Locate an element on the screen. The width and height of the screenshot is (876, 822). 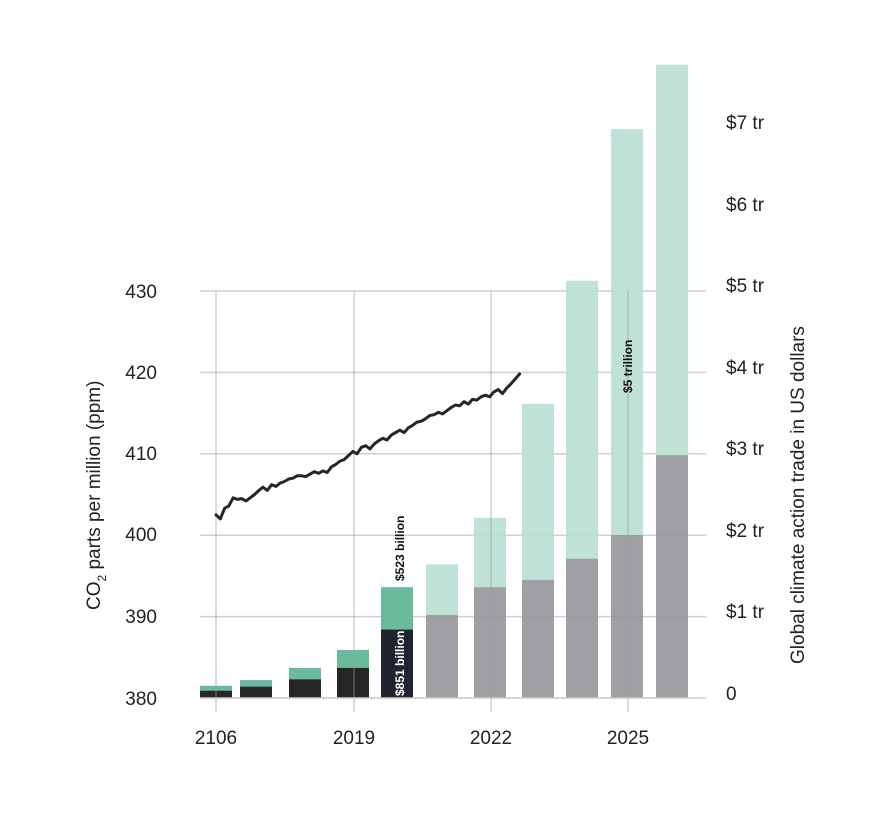
right-tick-label: 0 is located at coordinates (731, 694).